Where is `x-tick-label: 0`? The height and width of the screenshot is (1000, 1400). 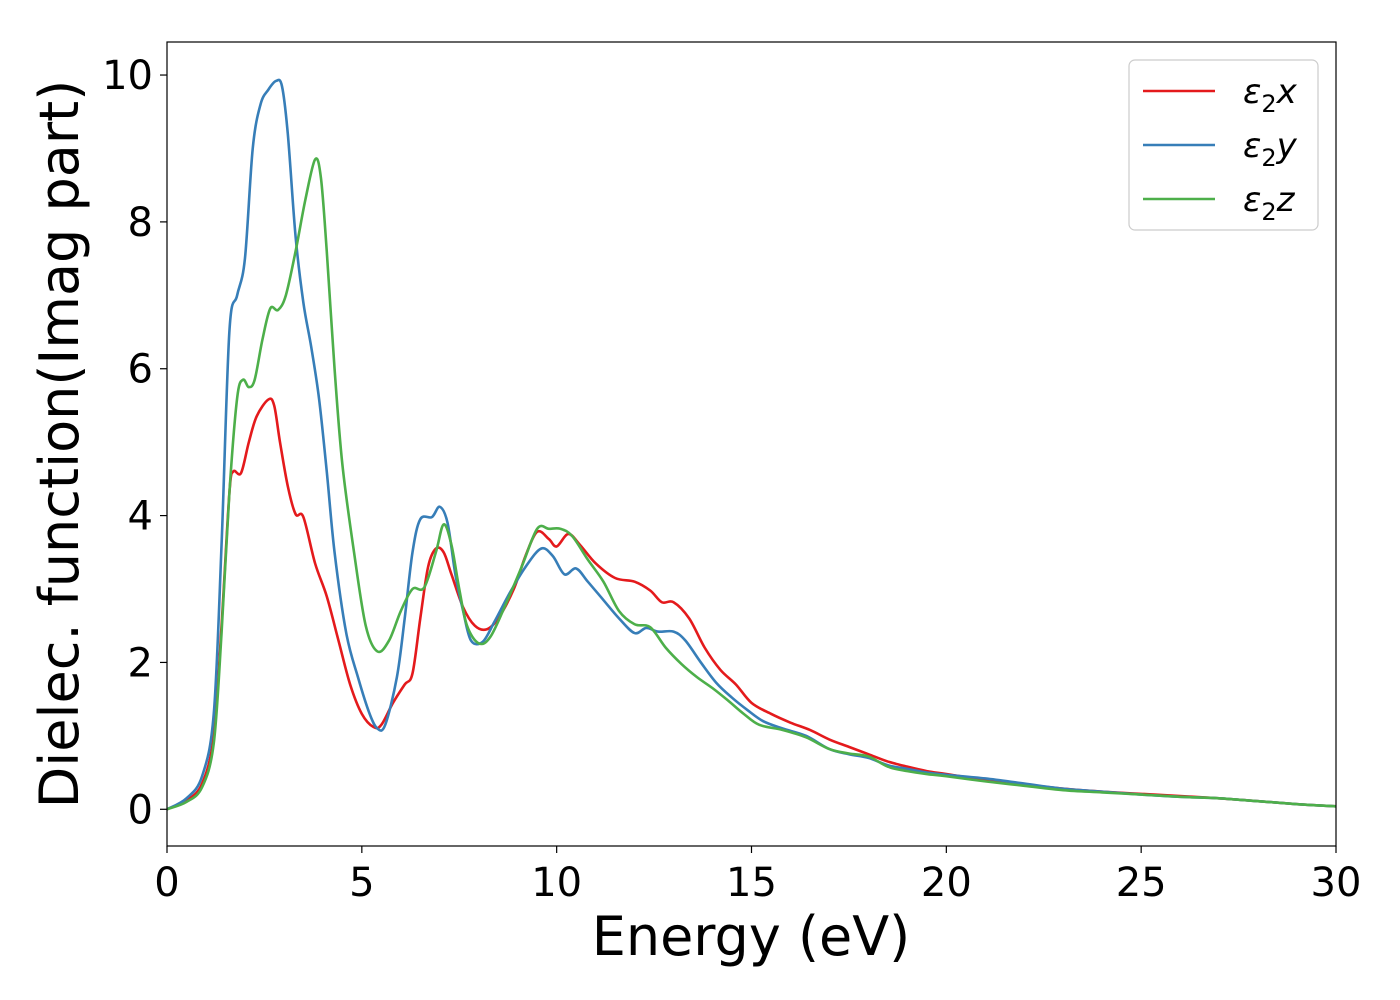
x-tick-label: 0 is located at coordinates (166, 883).